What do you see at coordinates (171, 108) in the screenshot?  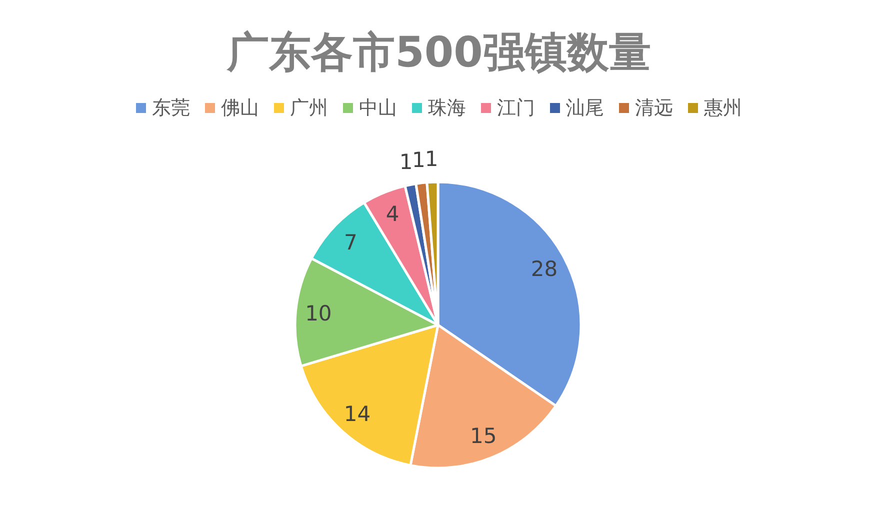 I see `legend-label: 东莞` at bounding box center [171, 108].